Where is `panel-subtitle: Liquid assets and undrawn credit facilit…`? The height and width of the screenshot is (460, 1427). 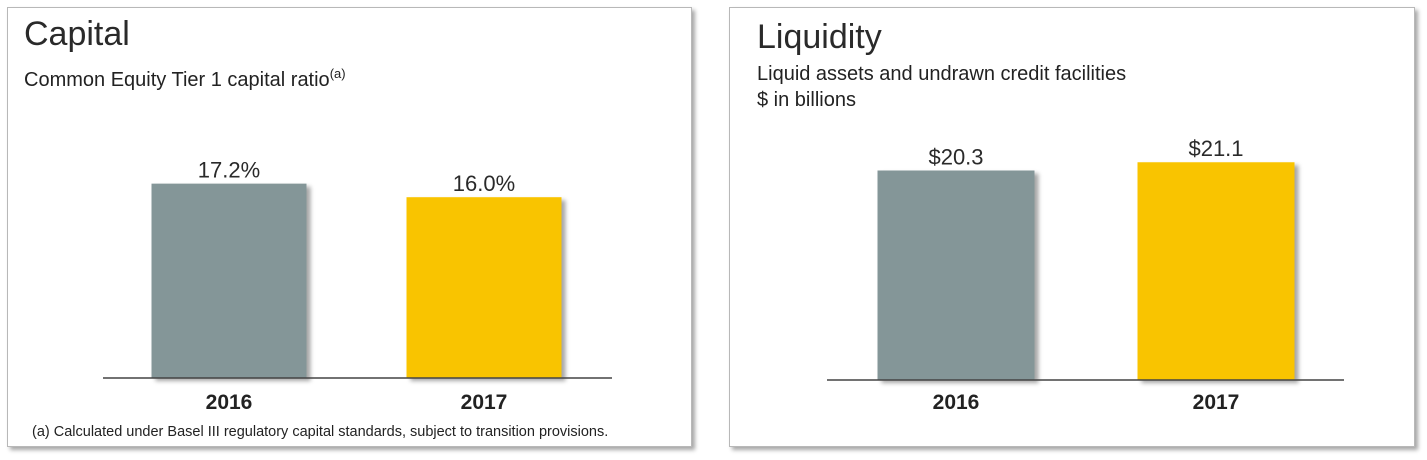
panel-subtitle: Liquid assets and undrawn credit facilit… is located at coordinates (941, 87).